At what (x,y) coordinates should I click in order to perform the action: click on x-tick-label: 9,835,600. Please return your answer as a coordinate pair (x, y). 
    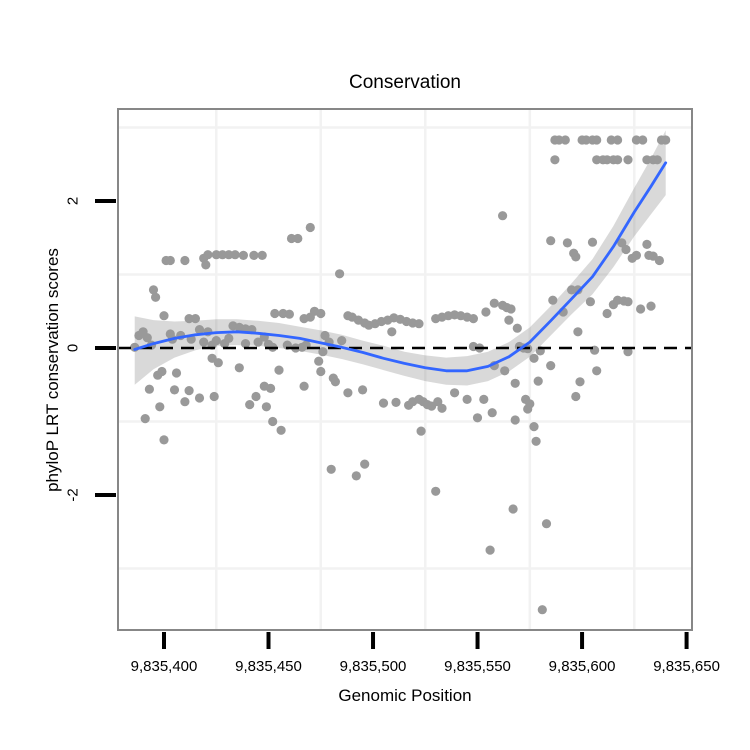
    Looking at the image, I should click on (582, 666).